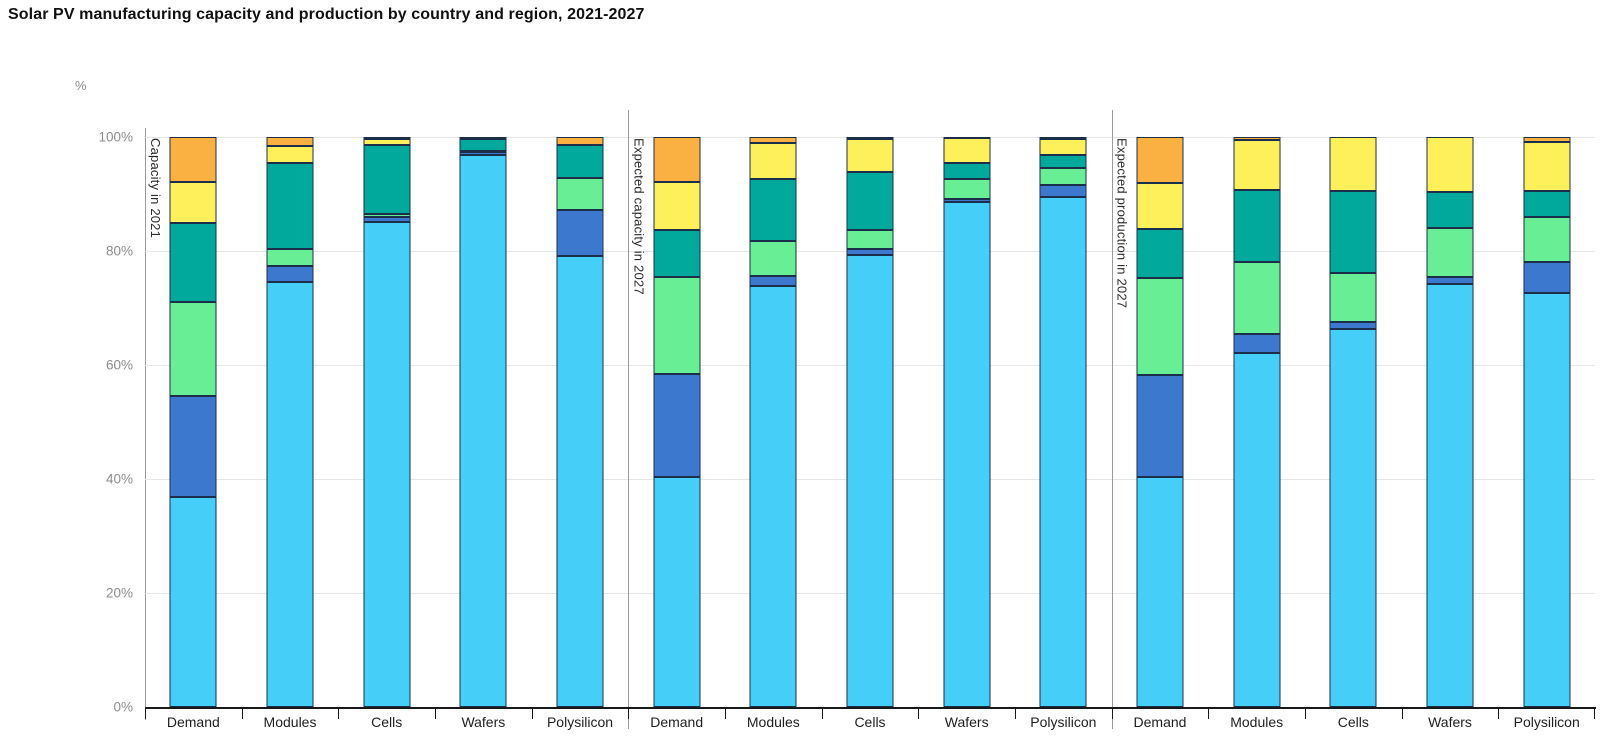 The image size is (1600, 743). I want to click on bar-capacity-in-2021-cells, so click(387, 422).